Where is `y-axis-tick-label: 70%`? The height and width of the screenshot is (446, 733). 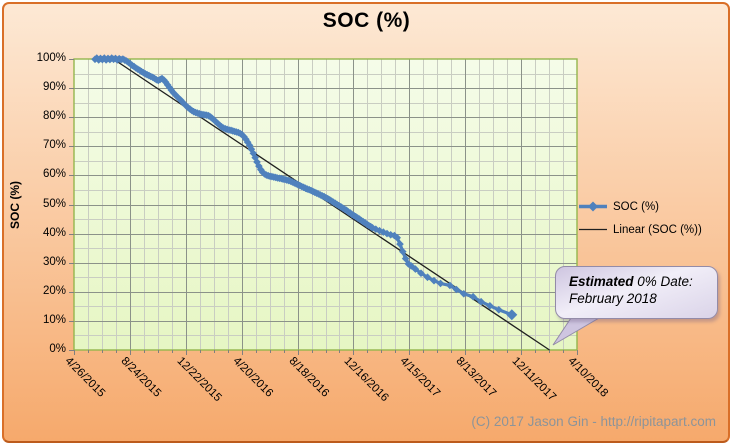
y-axis-tick-label: 70% is located at coordinates (54, 145).